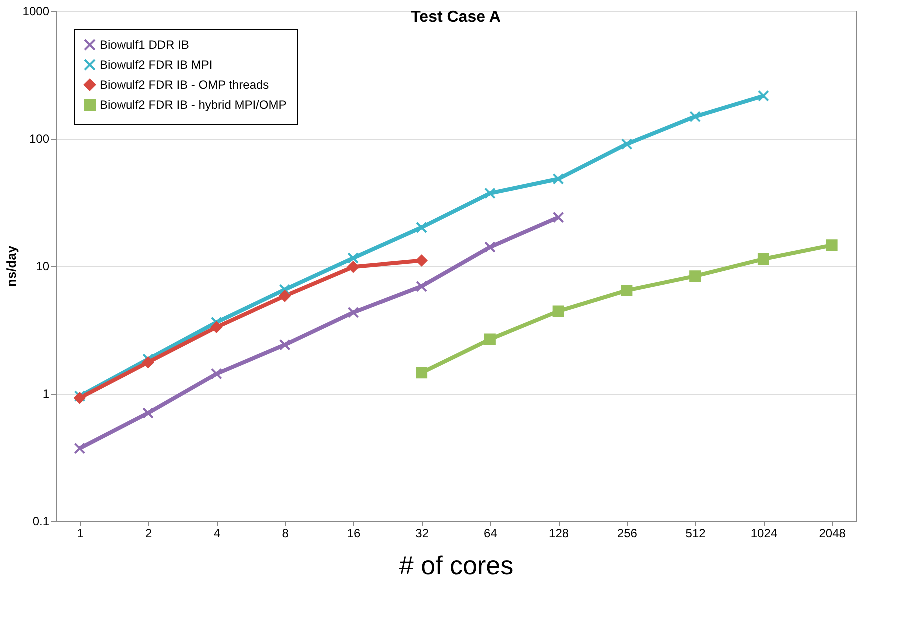 The height and width of the screenshot is (621, 911). What do you see at coordinates (145, 45) in the screenshot?
I see `legend-label: Biowulf1 DDR IB` at bounding box center [145, 45].